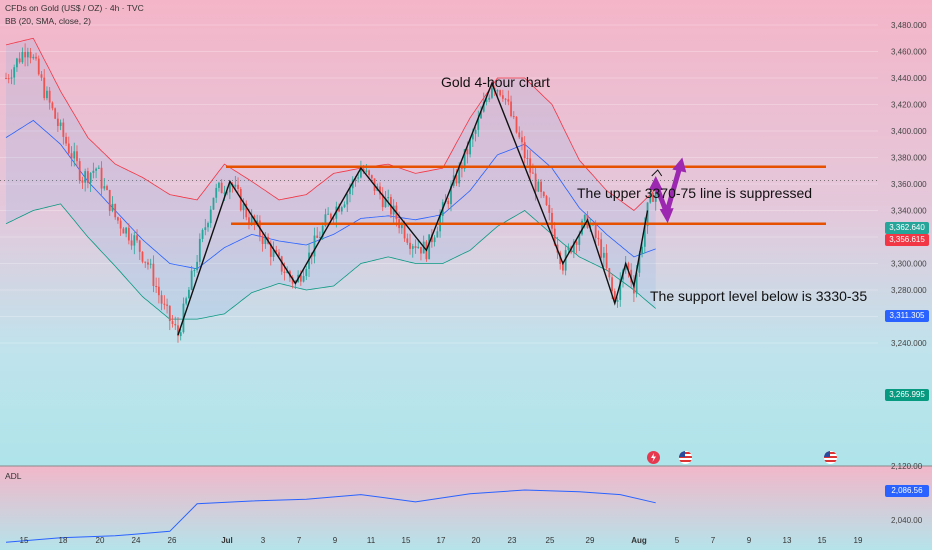 The image size is (932, 550). What do you see at coordinates (909, 343) in the screenshot?
I see `y-tick-label: 3,240.000` at bounding box center [909, 343].